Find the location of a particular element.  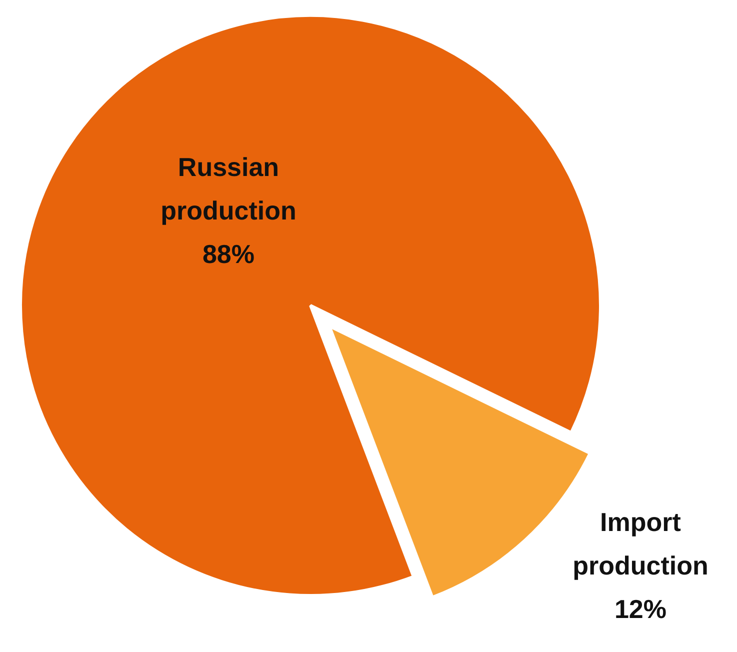

slice-label: Russian production is located at coordinates (228, 189).